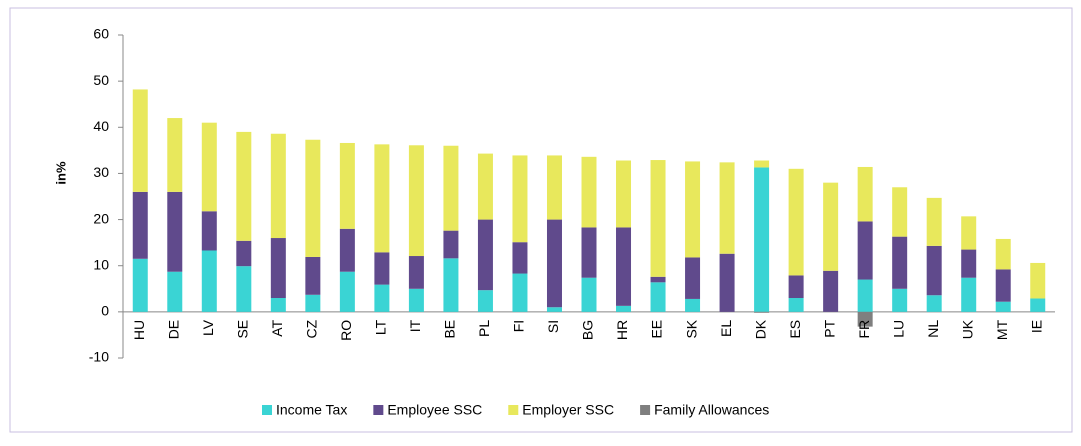 This screenshot has width=1081, height=446. I want to click on x-tick-label: HU, so click(139, 330).